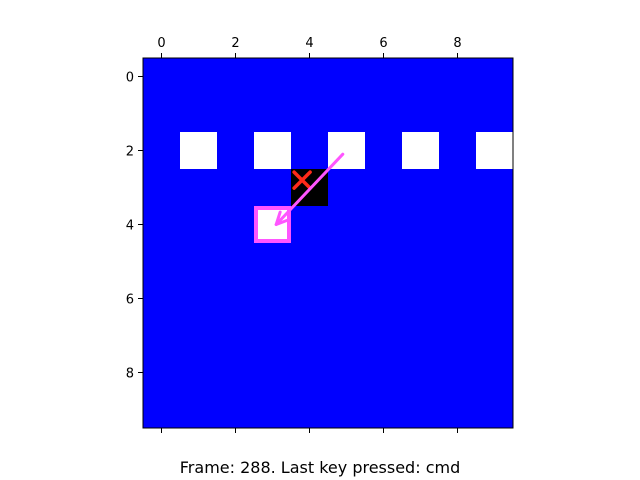  Describe the element at coordinates (130, 226) in the screenshot. I see `y-tick-label: 4` at that location.